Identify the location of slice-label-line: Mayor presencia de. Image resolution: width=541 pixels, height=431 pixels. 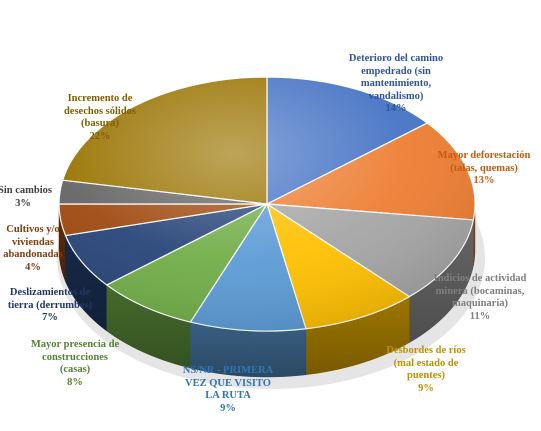
(75, 344).